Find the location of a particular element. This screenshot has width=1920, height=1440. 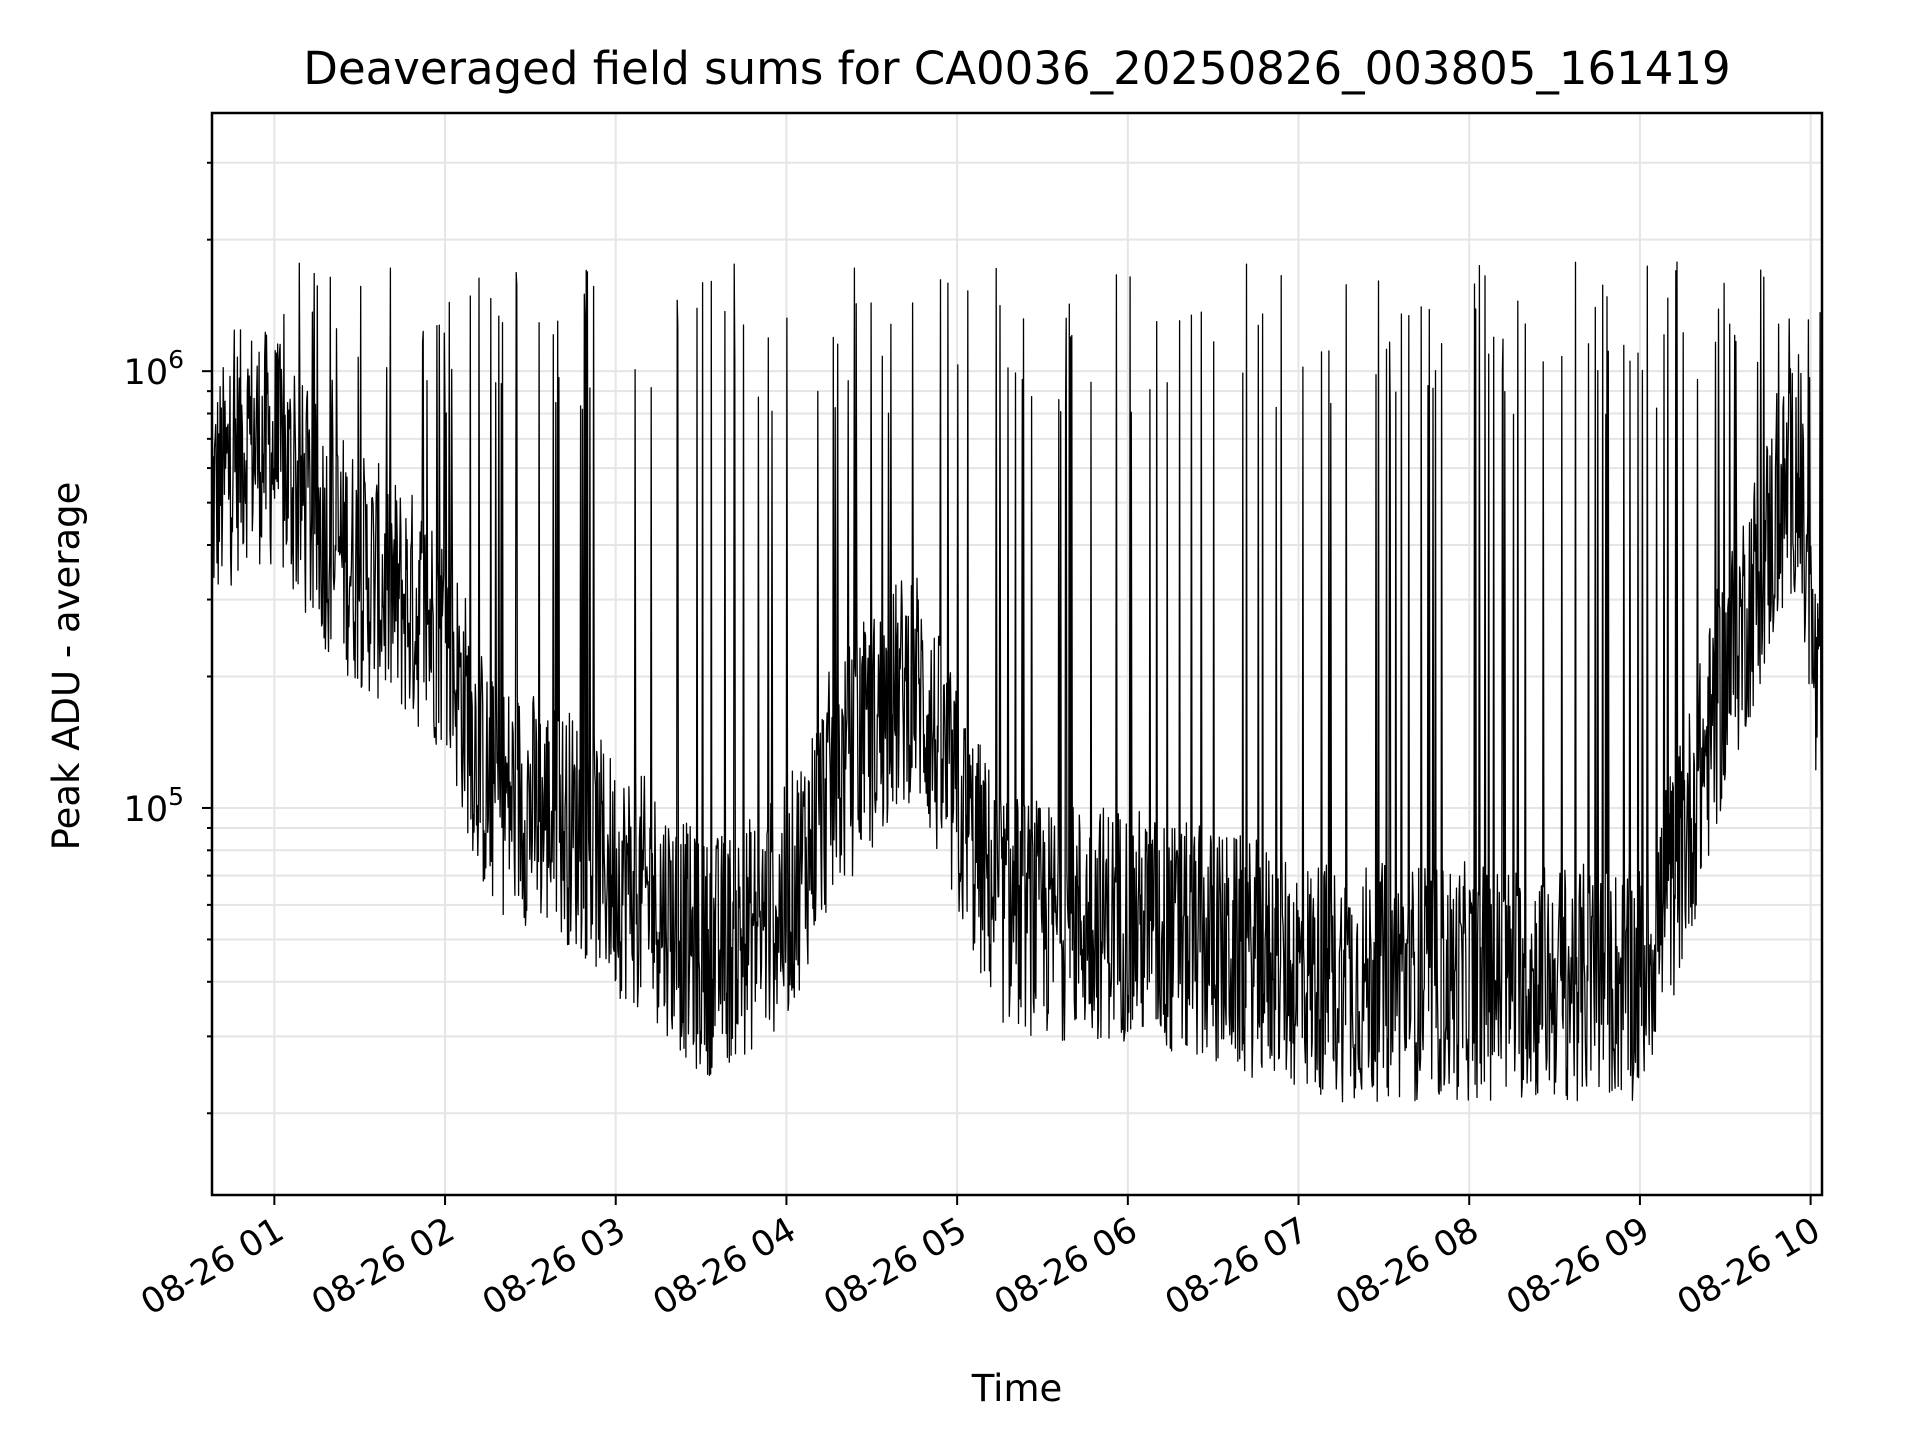

y-tick-label: 10⁶ is located at coordinates (154, 369).